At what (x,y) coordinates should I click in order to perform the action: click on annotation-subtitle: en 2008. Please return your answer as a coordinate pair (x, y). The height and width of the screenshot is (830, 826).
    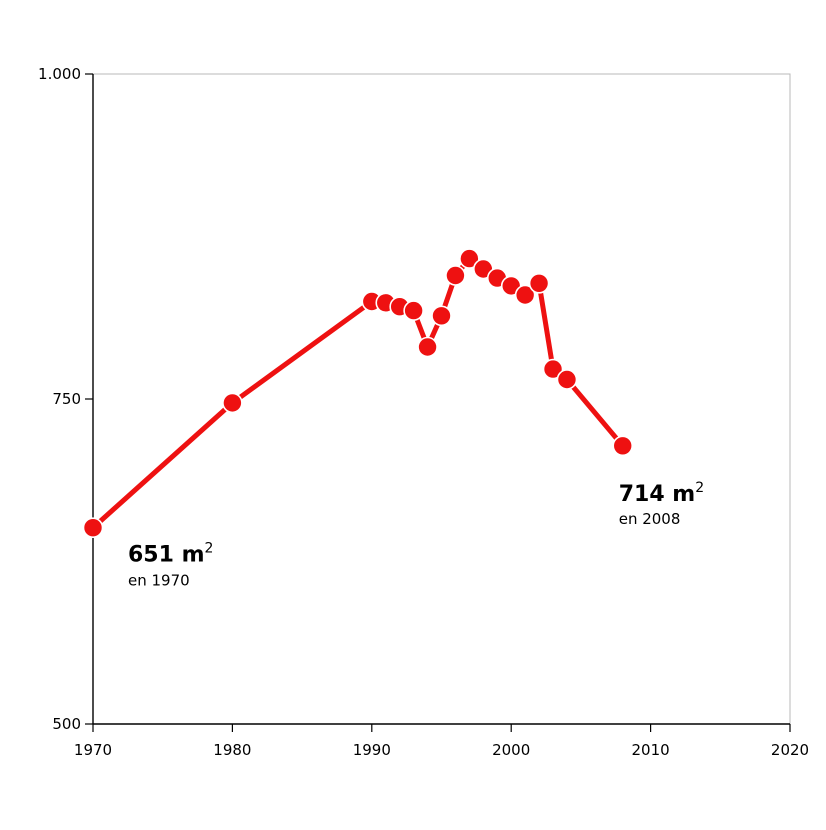
    Looking at the image, I should click on (650, 519).